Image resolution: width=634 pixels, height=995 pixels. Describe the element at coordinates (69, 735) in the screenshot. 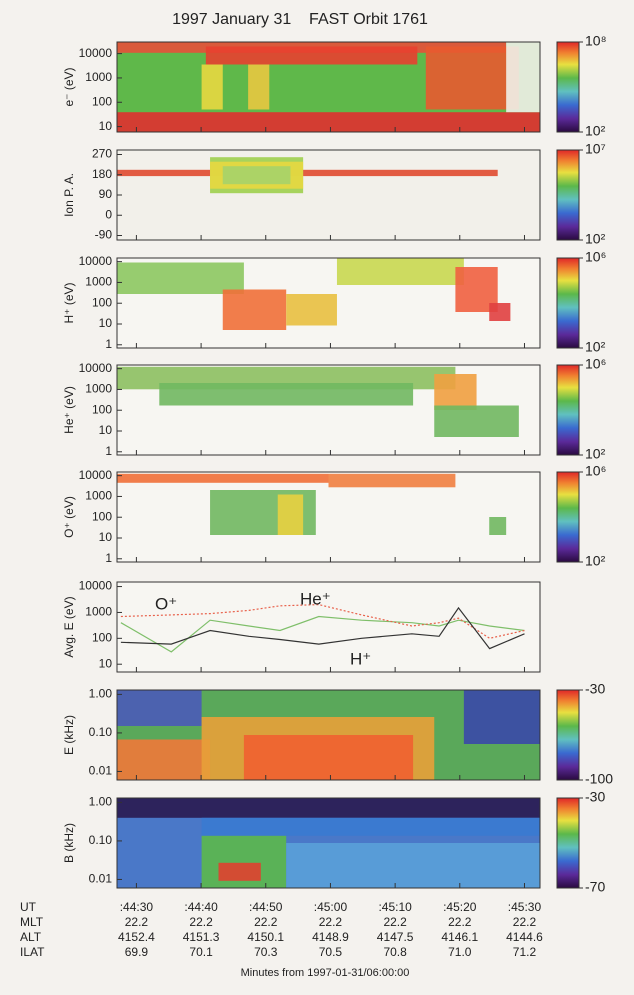

I see `y-axis-label: E (kHz)` at that location.